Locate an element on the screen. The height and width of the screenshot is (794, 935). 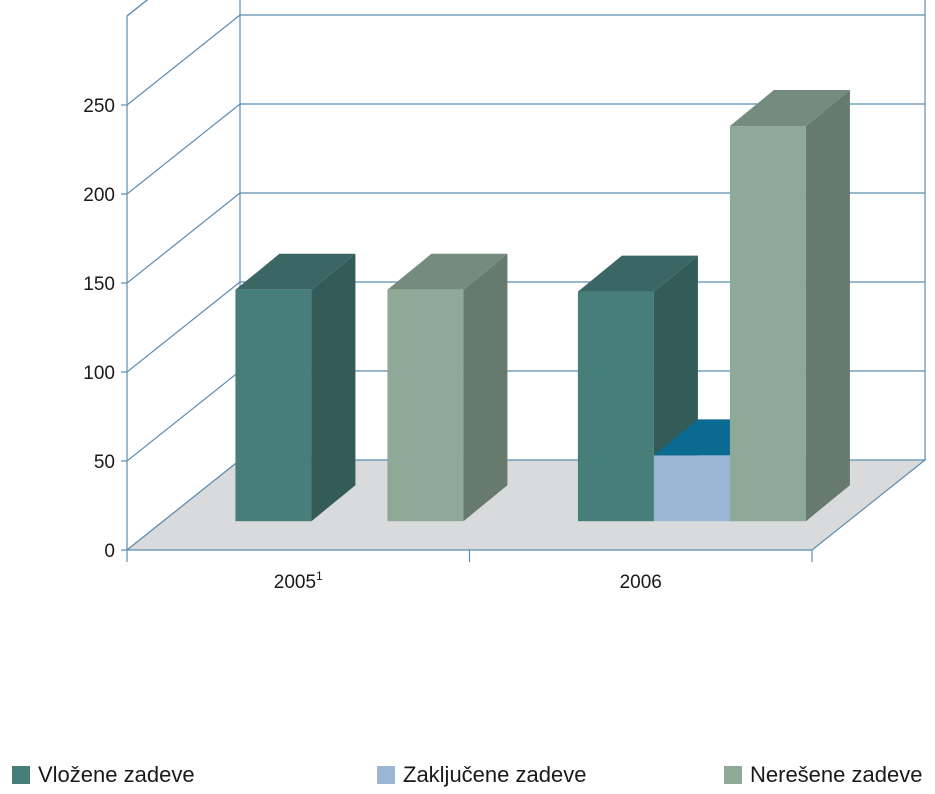
legend-label: Nerešene zadeve is located at coordinates (836, 774).